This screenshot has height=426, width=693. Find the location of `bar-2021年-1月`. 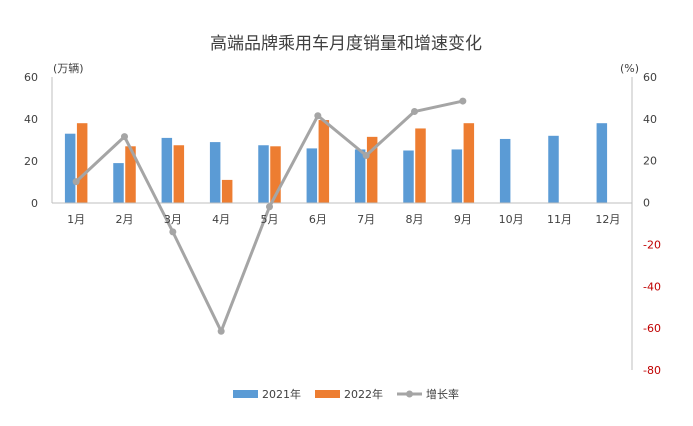

bar-2021年-1月 is located at coordinates (70, 168).